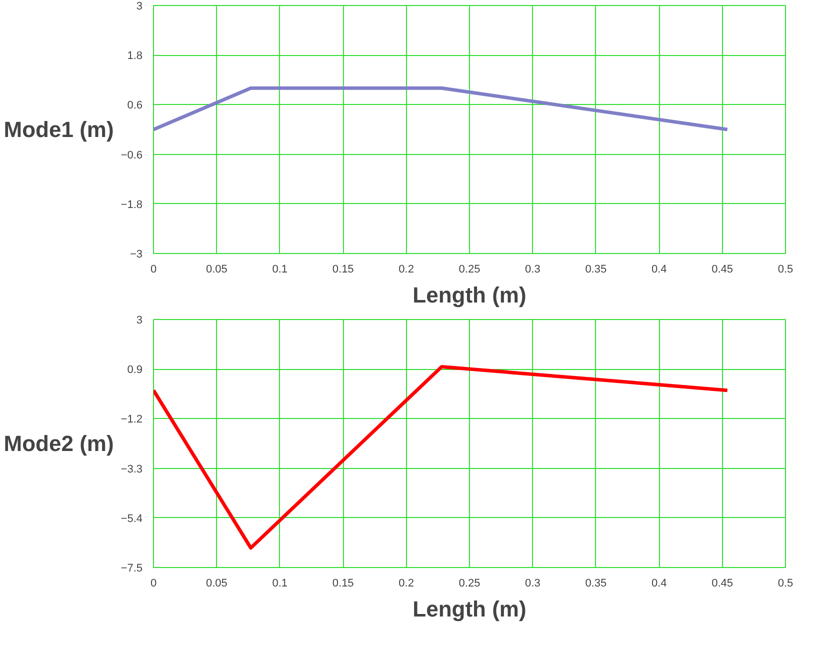 This screenshot has width=821, height=648. Describe the element at coordinates (59, 129) in the screenshot. I see `y-axis-title: Mode1 (m)` at that location.